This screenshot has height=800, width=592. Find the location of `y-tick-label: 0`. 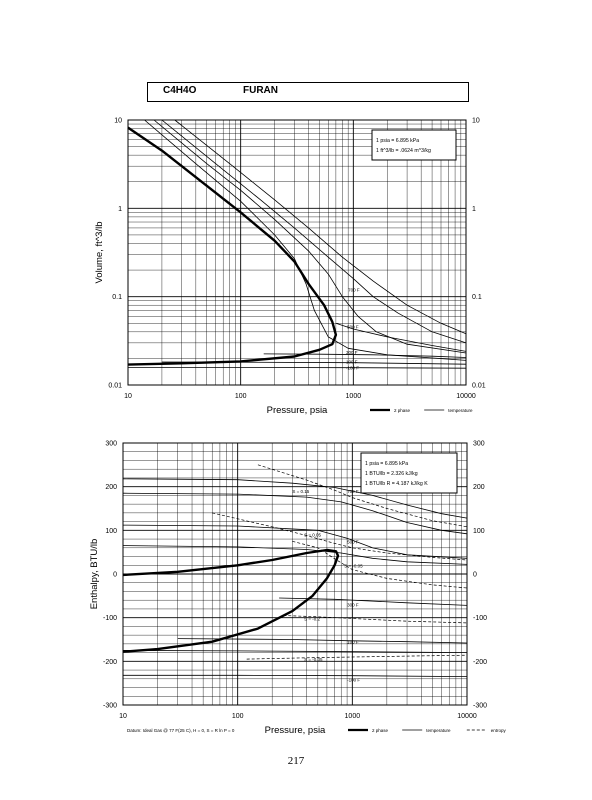

y-tick-label: 0 is located at coordinates (115, 575).